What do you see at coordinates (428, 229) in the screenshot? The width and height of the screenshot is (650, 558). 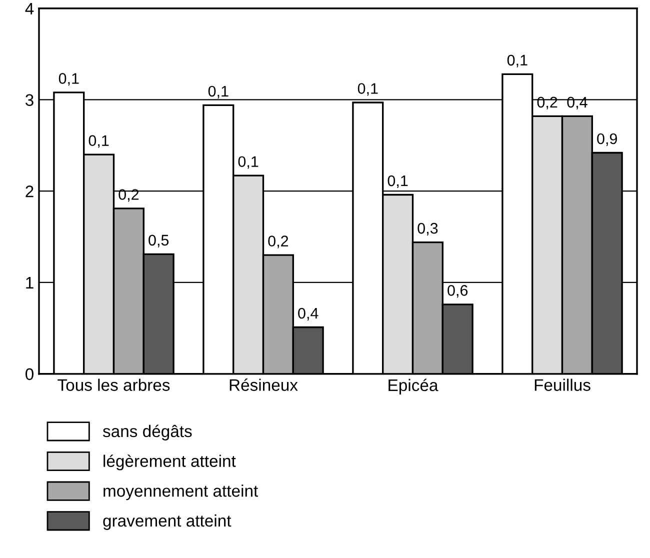 I see `annotation: 0,3` at bounding box center [428, 229].